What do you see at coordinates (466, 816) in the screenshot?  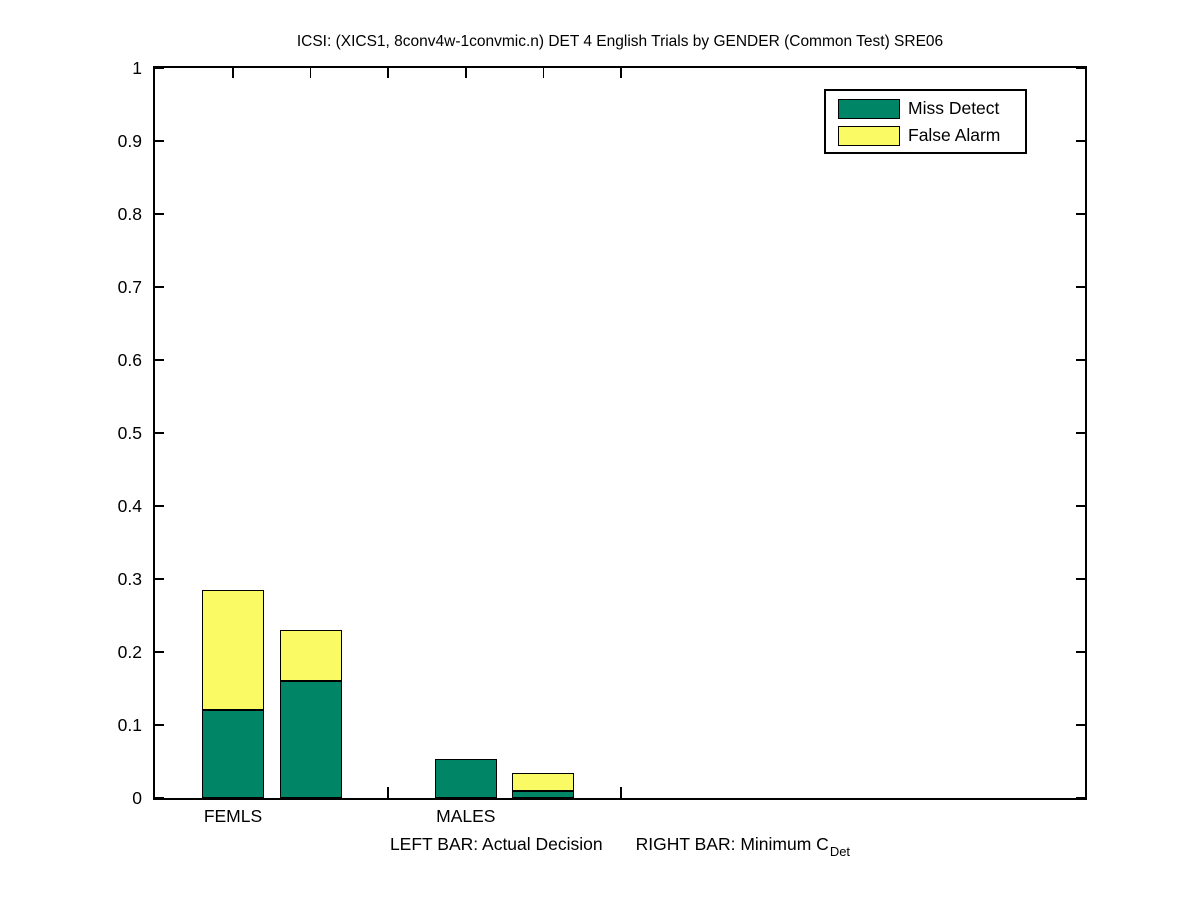 I see `x-group-label: MALES` at bounding box center [466, 816].